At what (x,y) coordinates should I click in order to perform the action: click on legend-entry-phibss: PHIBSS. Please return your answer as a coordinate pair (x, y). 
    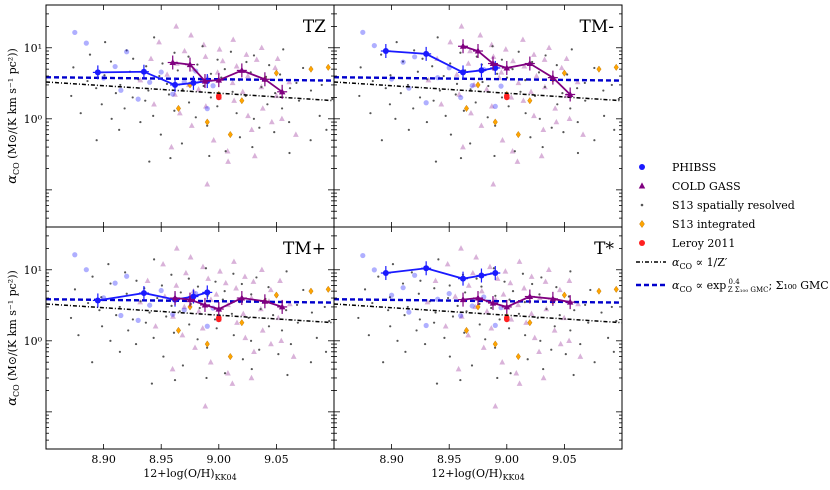
    Looking at the image, I should click on (677, 167).